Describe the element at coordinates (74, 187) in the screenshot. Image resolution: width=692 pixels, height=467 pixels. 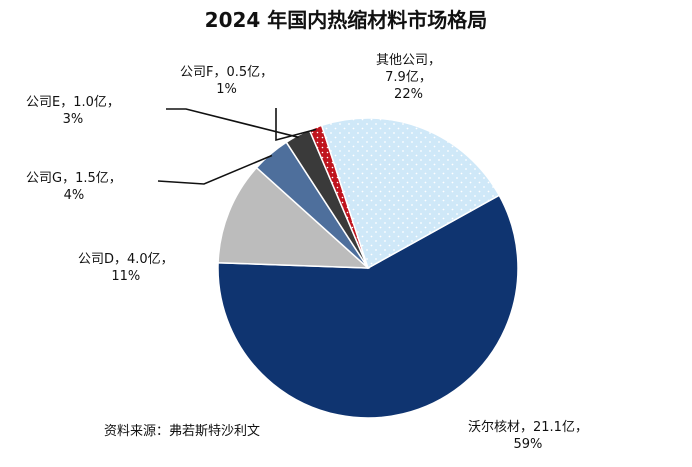
I see `label-company-g: 公司G，1.5亿， 4%` at that location.